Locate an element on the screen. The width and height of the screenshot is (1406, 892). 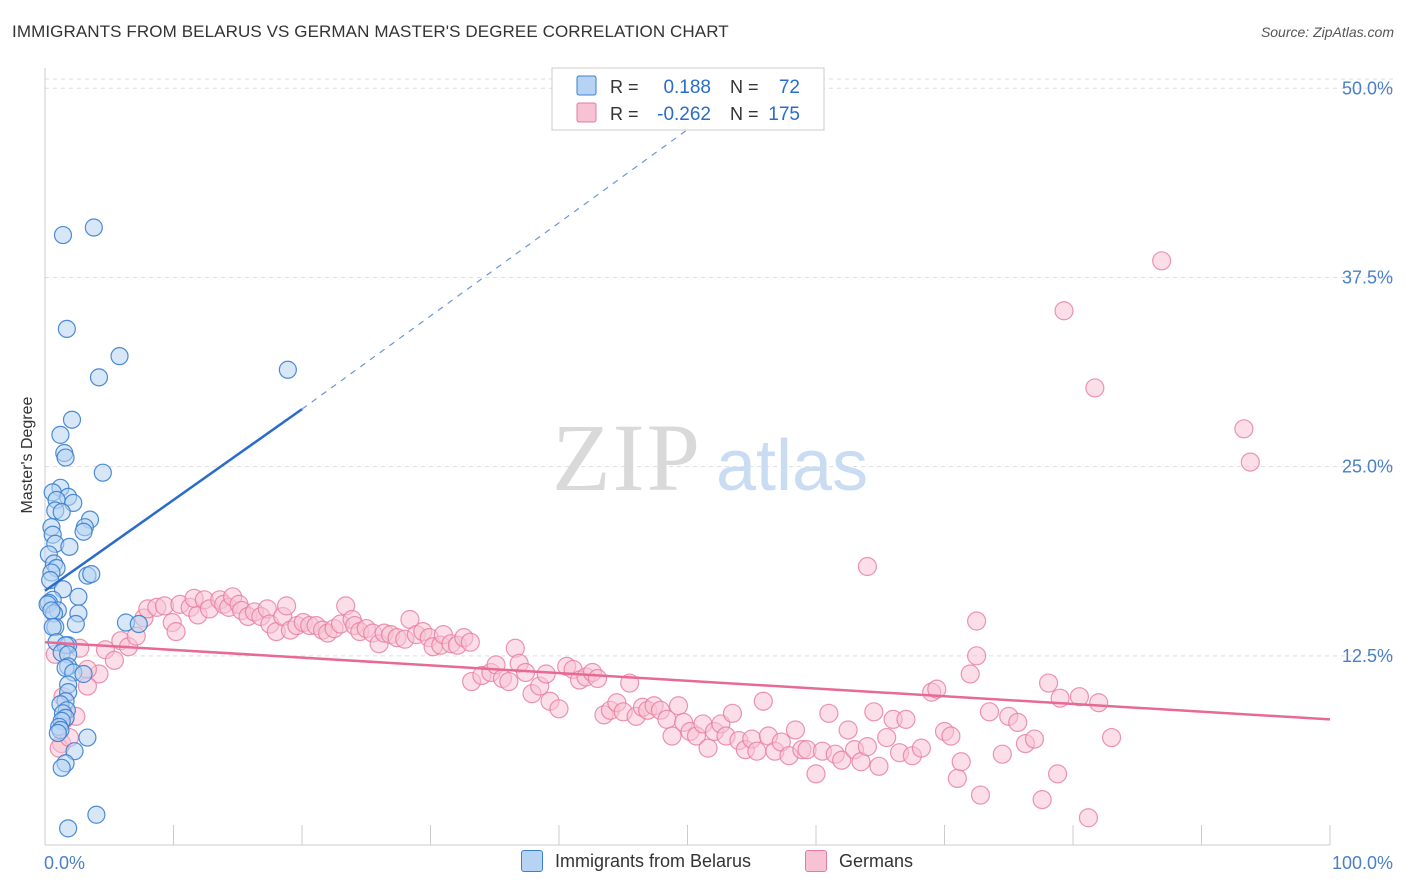
germans-trend-line is located at coordinates (687, 680).